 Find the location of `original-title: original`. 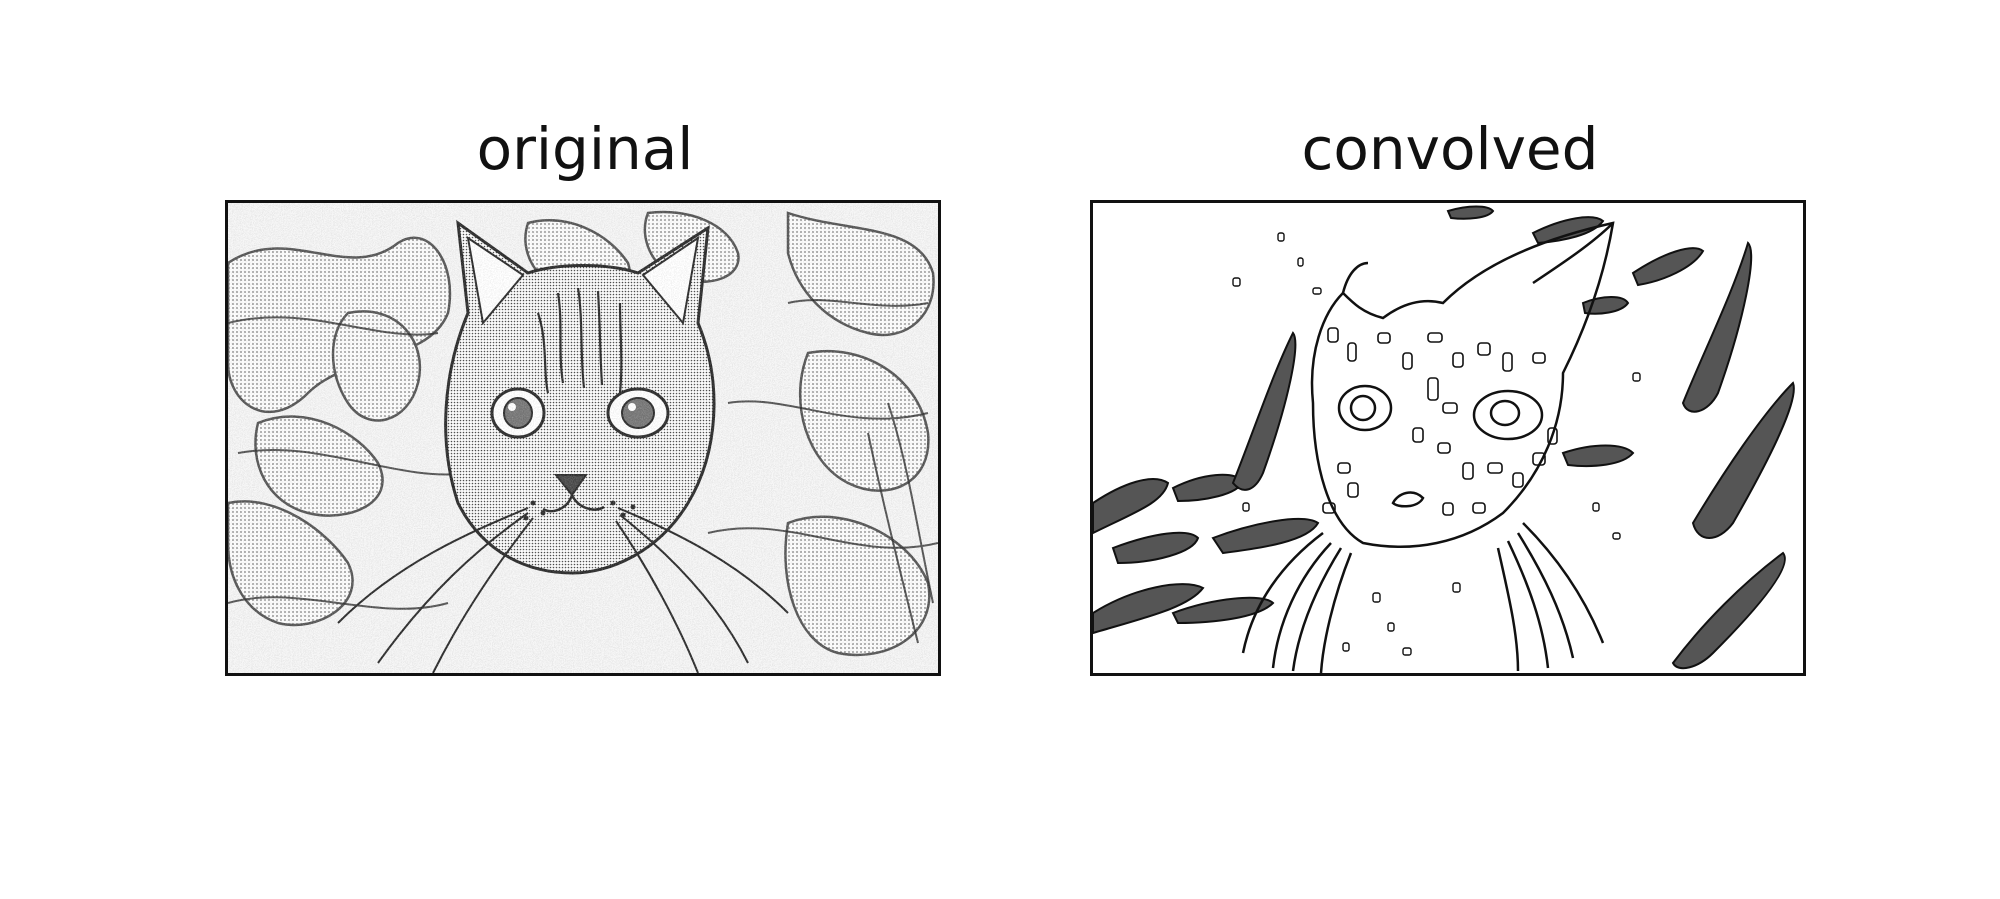

original-title: original is located at coordinates (585, 149).